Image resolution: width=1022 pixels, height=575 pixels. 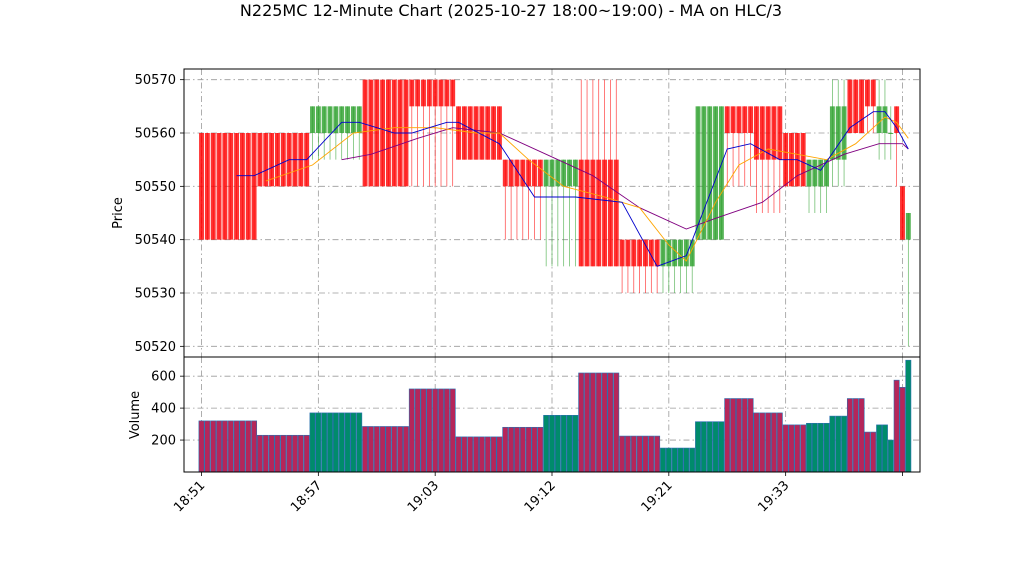 What do you see at coordinates (163, 409) in the screenshot?
I see `volume-tick-label: 400` at bounding box center [163, 409].